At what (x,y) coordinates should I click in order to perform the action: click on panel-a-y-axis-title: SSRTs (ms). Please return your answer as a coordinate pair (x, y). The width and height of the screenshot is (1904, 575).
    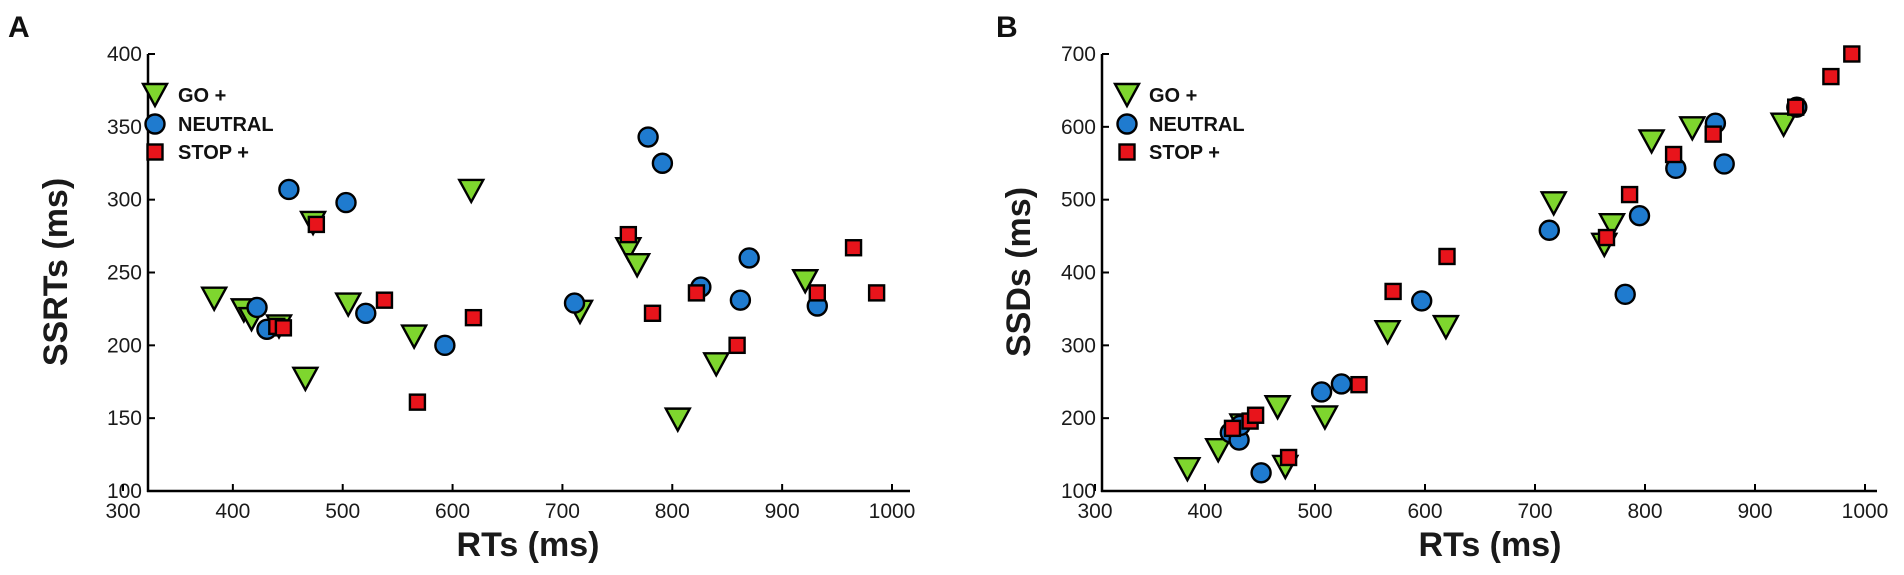
    Looking at the image, I should click on (56, 272).